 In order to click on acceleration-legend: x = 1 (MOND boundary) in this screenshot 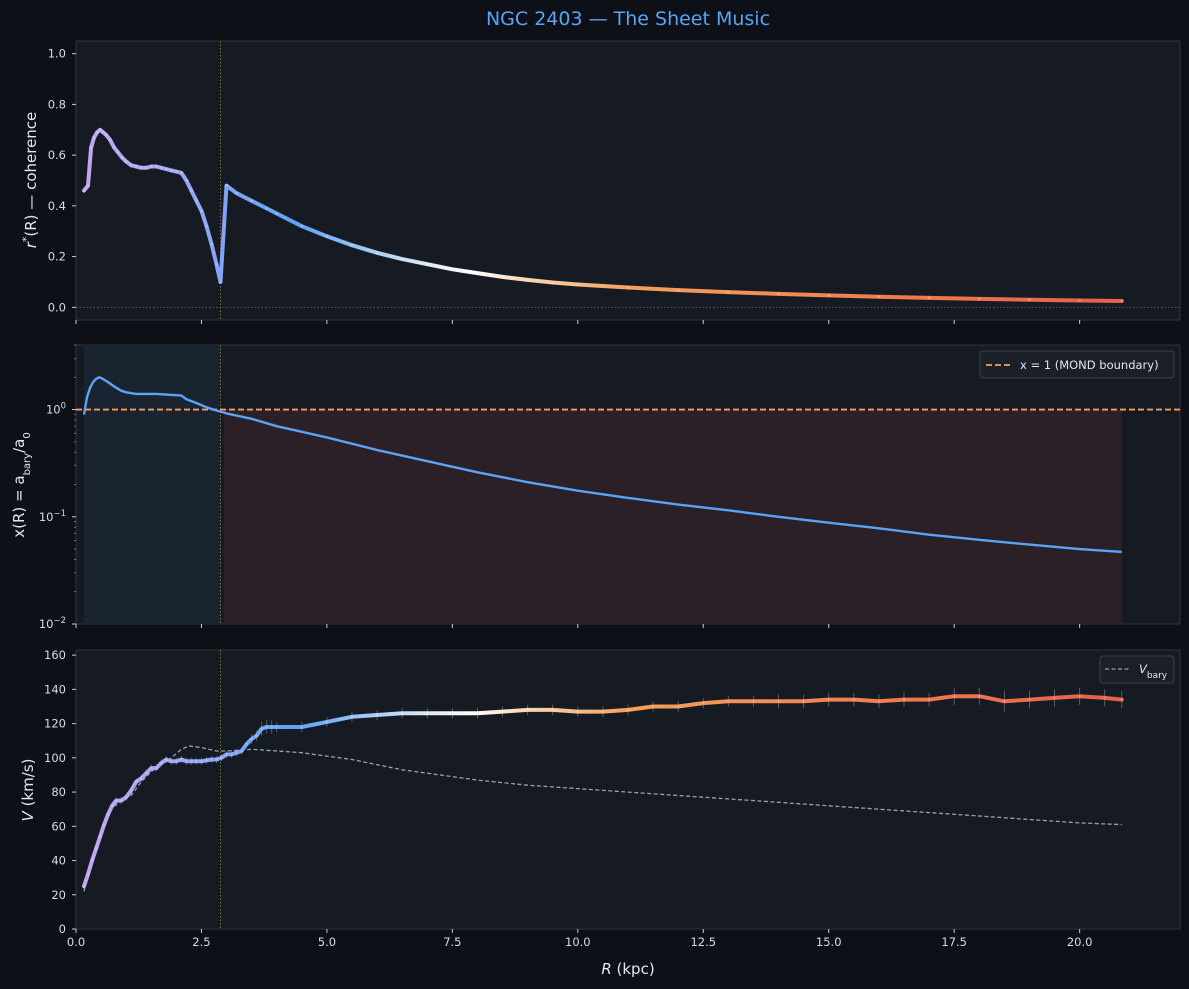, I will do `click(1077, 364)`.